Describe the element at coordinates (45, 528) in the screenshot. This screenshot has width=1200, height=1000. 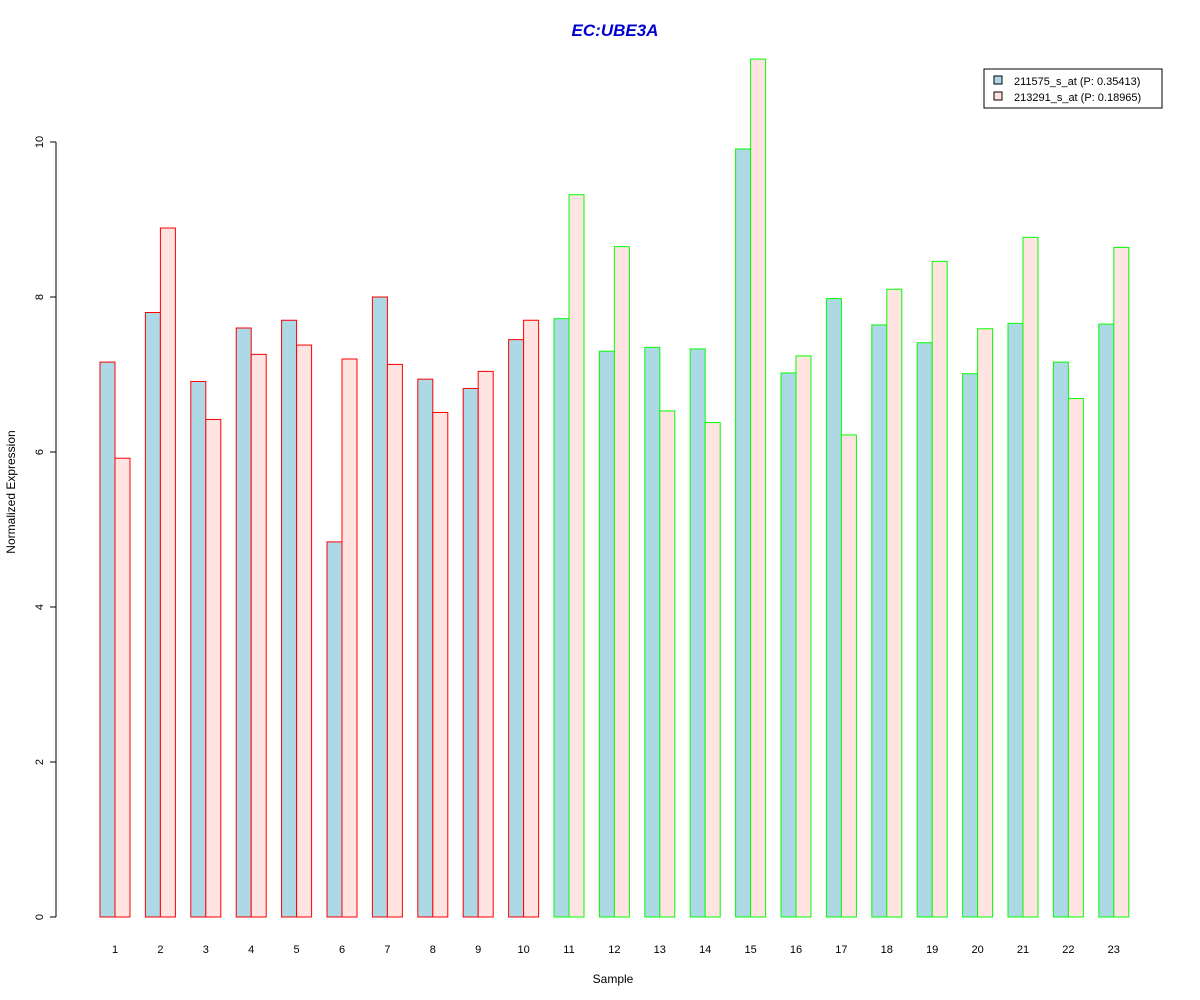
I see `y-axis: 0 2 4 6 8 10` at that location.